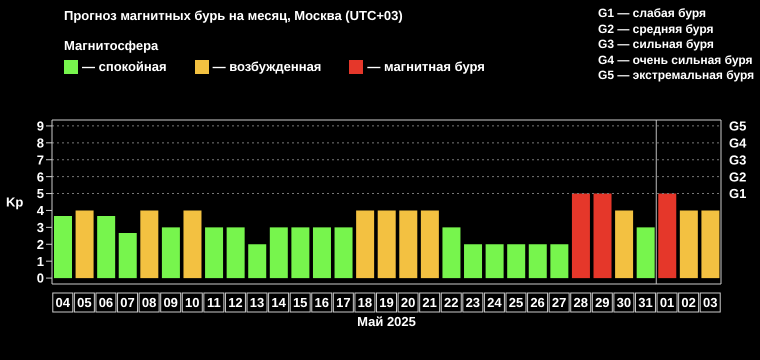 Image resolution: width=760 pixels, height=360 pixels. Describe the element at coordinates (365, 302) in the screenshot. I see `x-tick-label: 18` at that location.